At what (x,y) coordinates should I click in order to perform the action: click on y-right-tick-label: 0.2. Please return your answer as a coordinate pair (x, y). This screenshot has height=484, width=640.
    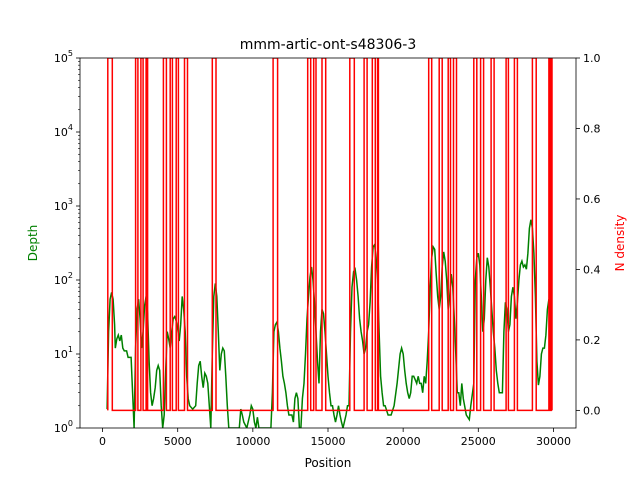
    Looking at the image, I should click on (592, 340).